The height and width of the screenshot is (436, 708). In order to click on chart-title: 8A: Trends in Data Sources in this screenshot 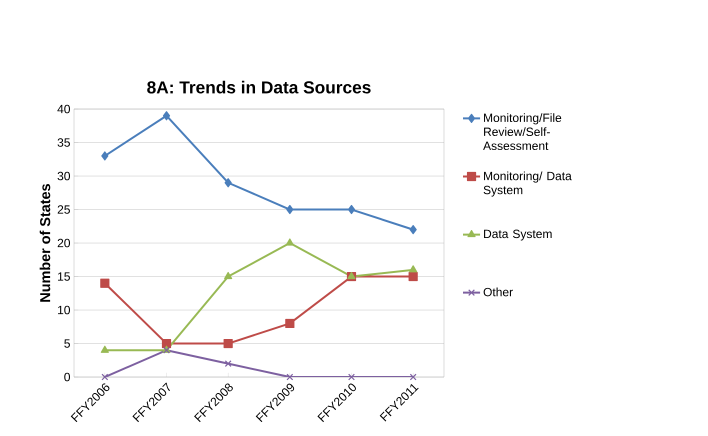, I will do `click(259, 87)`.